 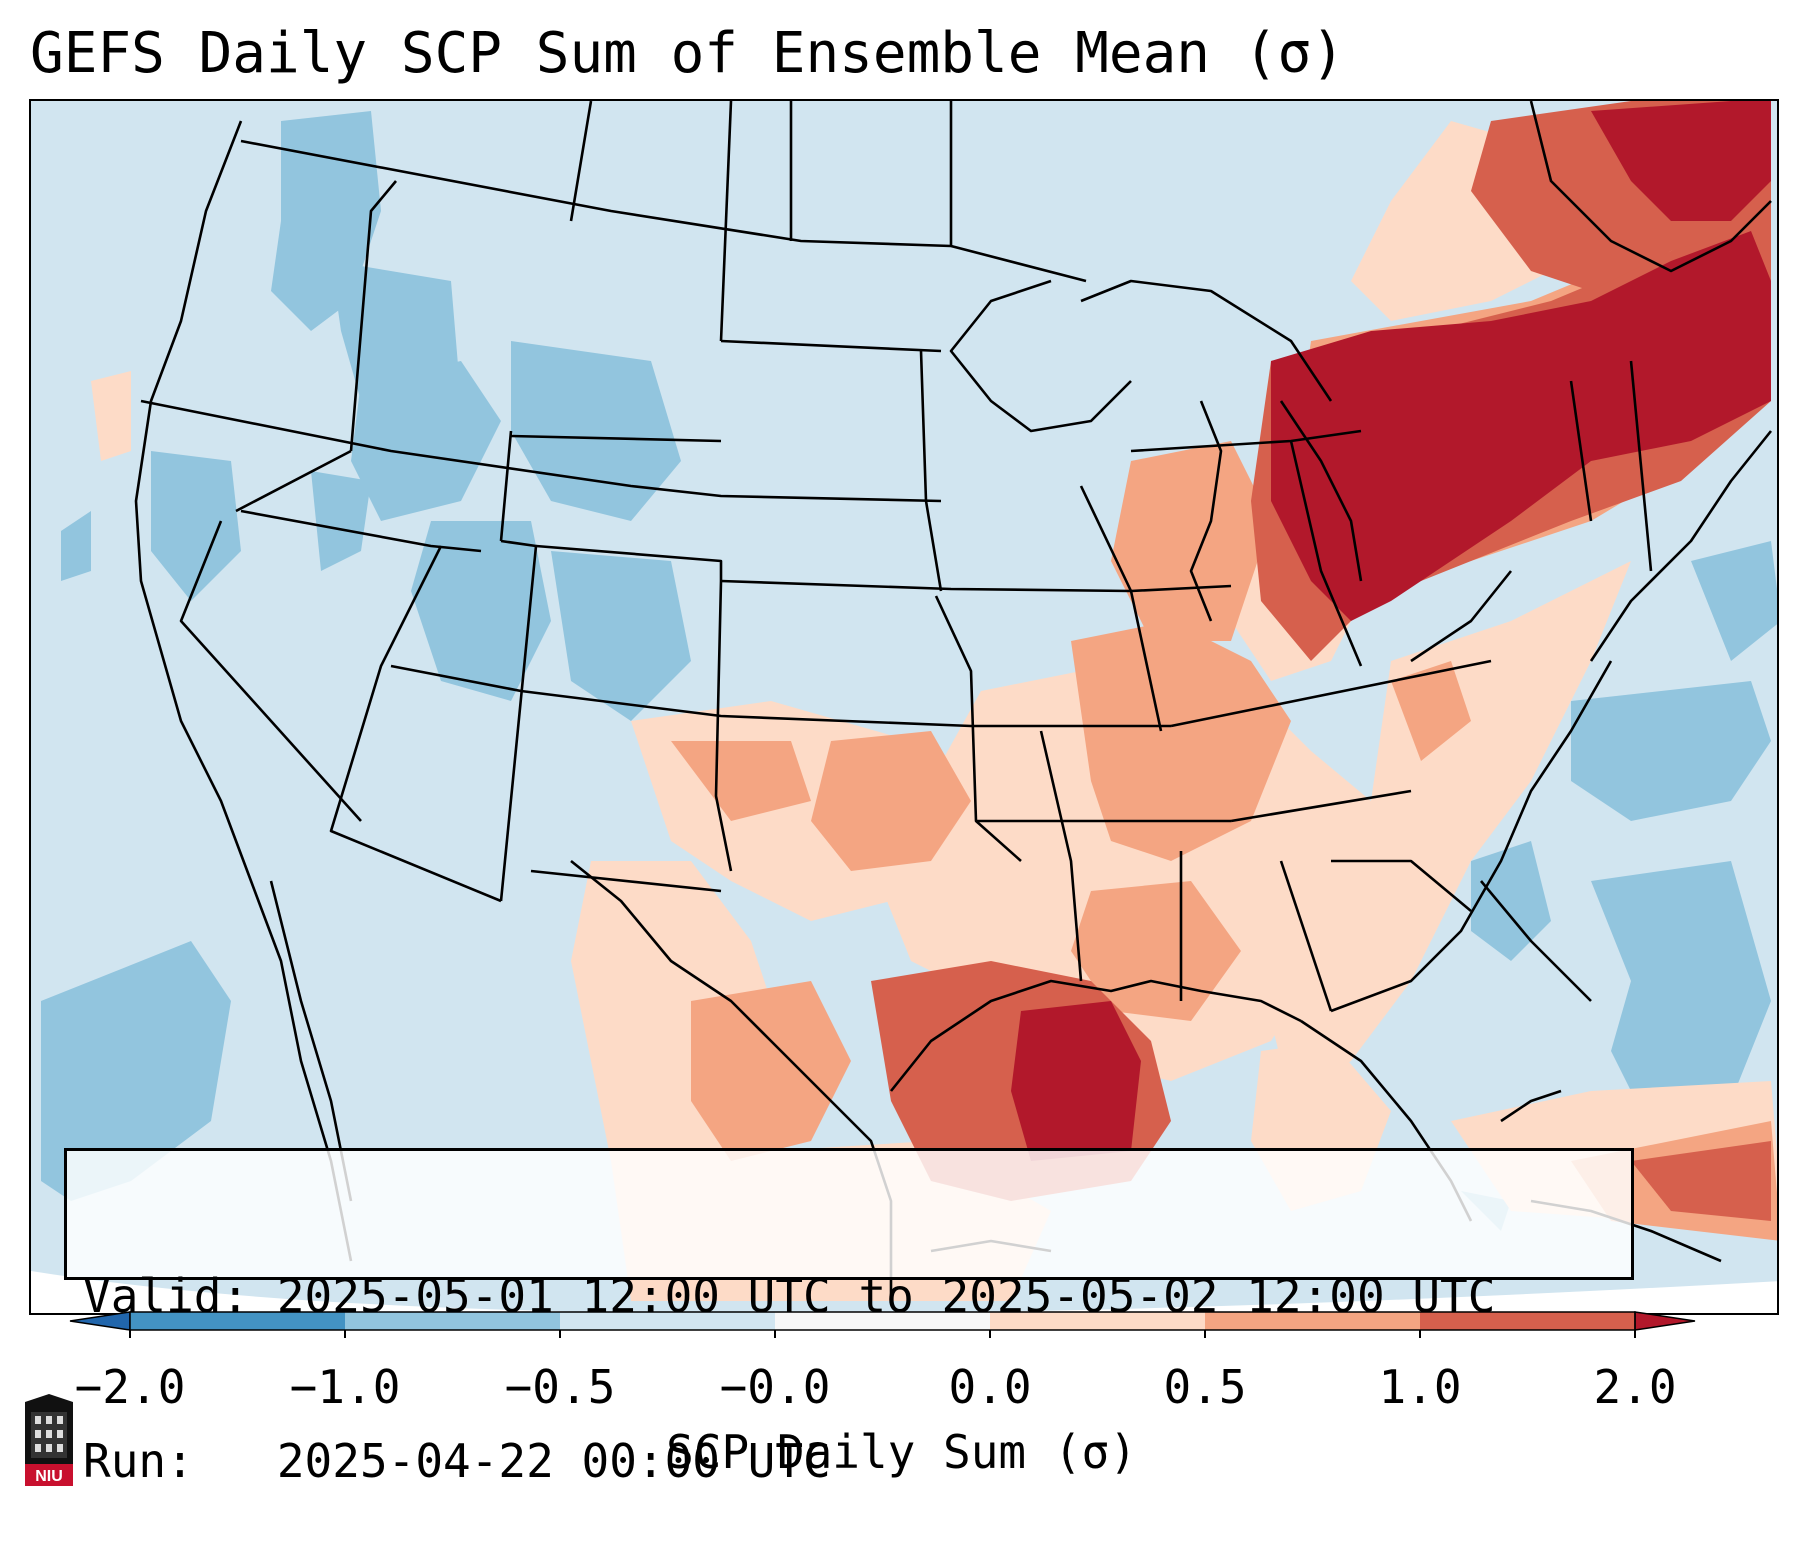 I want to click on colorbar-tick-label: 1.0, so click(x=1420, y=1387).